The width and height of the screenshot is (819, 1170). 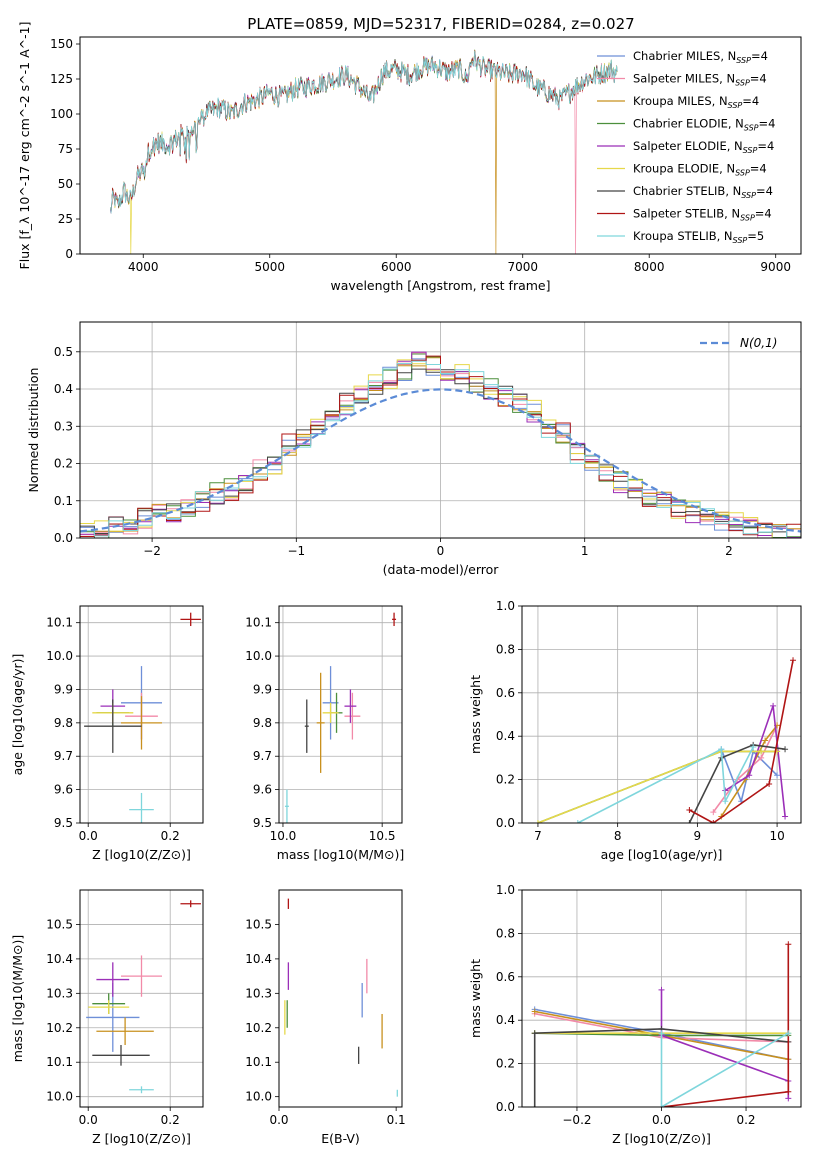 What do you see at coordinates (703, 147) in the screenshot?
I see `legend-label: Salpeter ELODIE, NSSP=4` at bounding box center [703, 147].